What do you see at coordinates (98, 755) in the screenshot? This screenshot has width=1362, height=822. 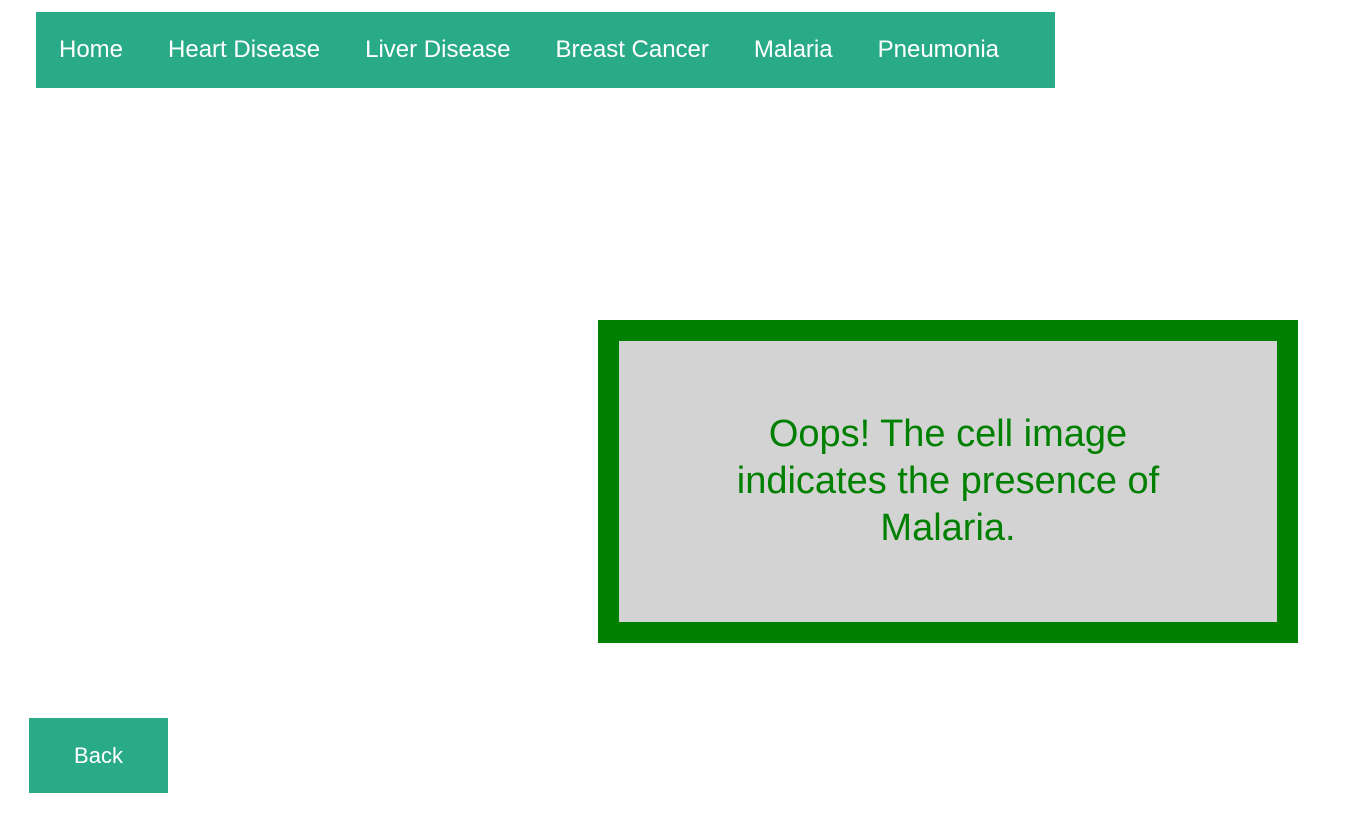 I see `back-button: Back` at bounding box center [98, 755].